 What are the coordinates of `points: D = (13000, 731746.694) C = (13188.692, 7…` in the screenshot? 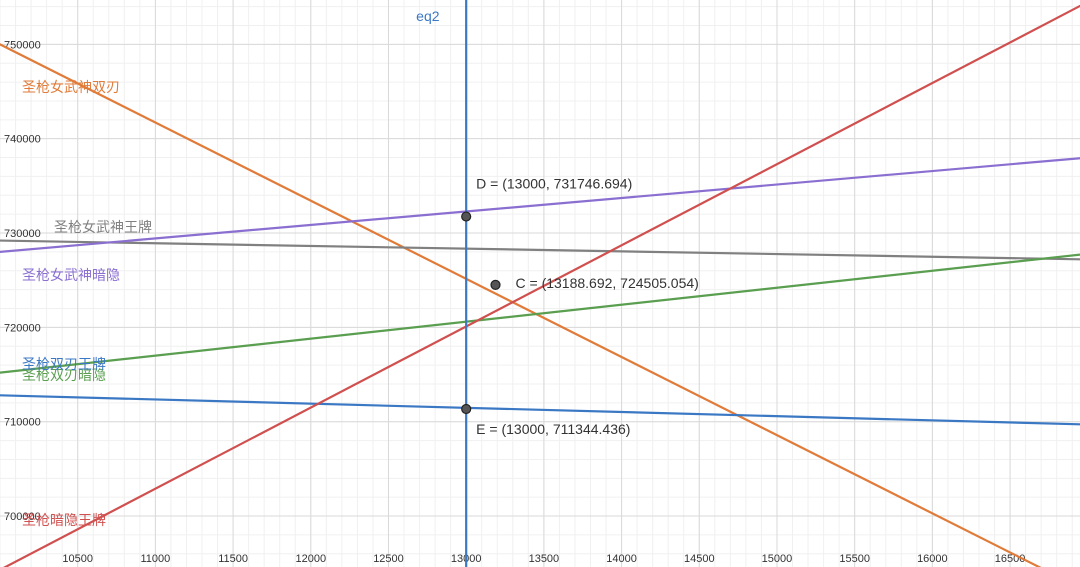 It's located at (580, 306).